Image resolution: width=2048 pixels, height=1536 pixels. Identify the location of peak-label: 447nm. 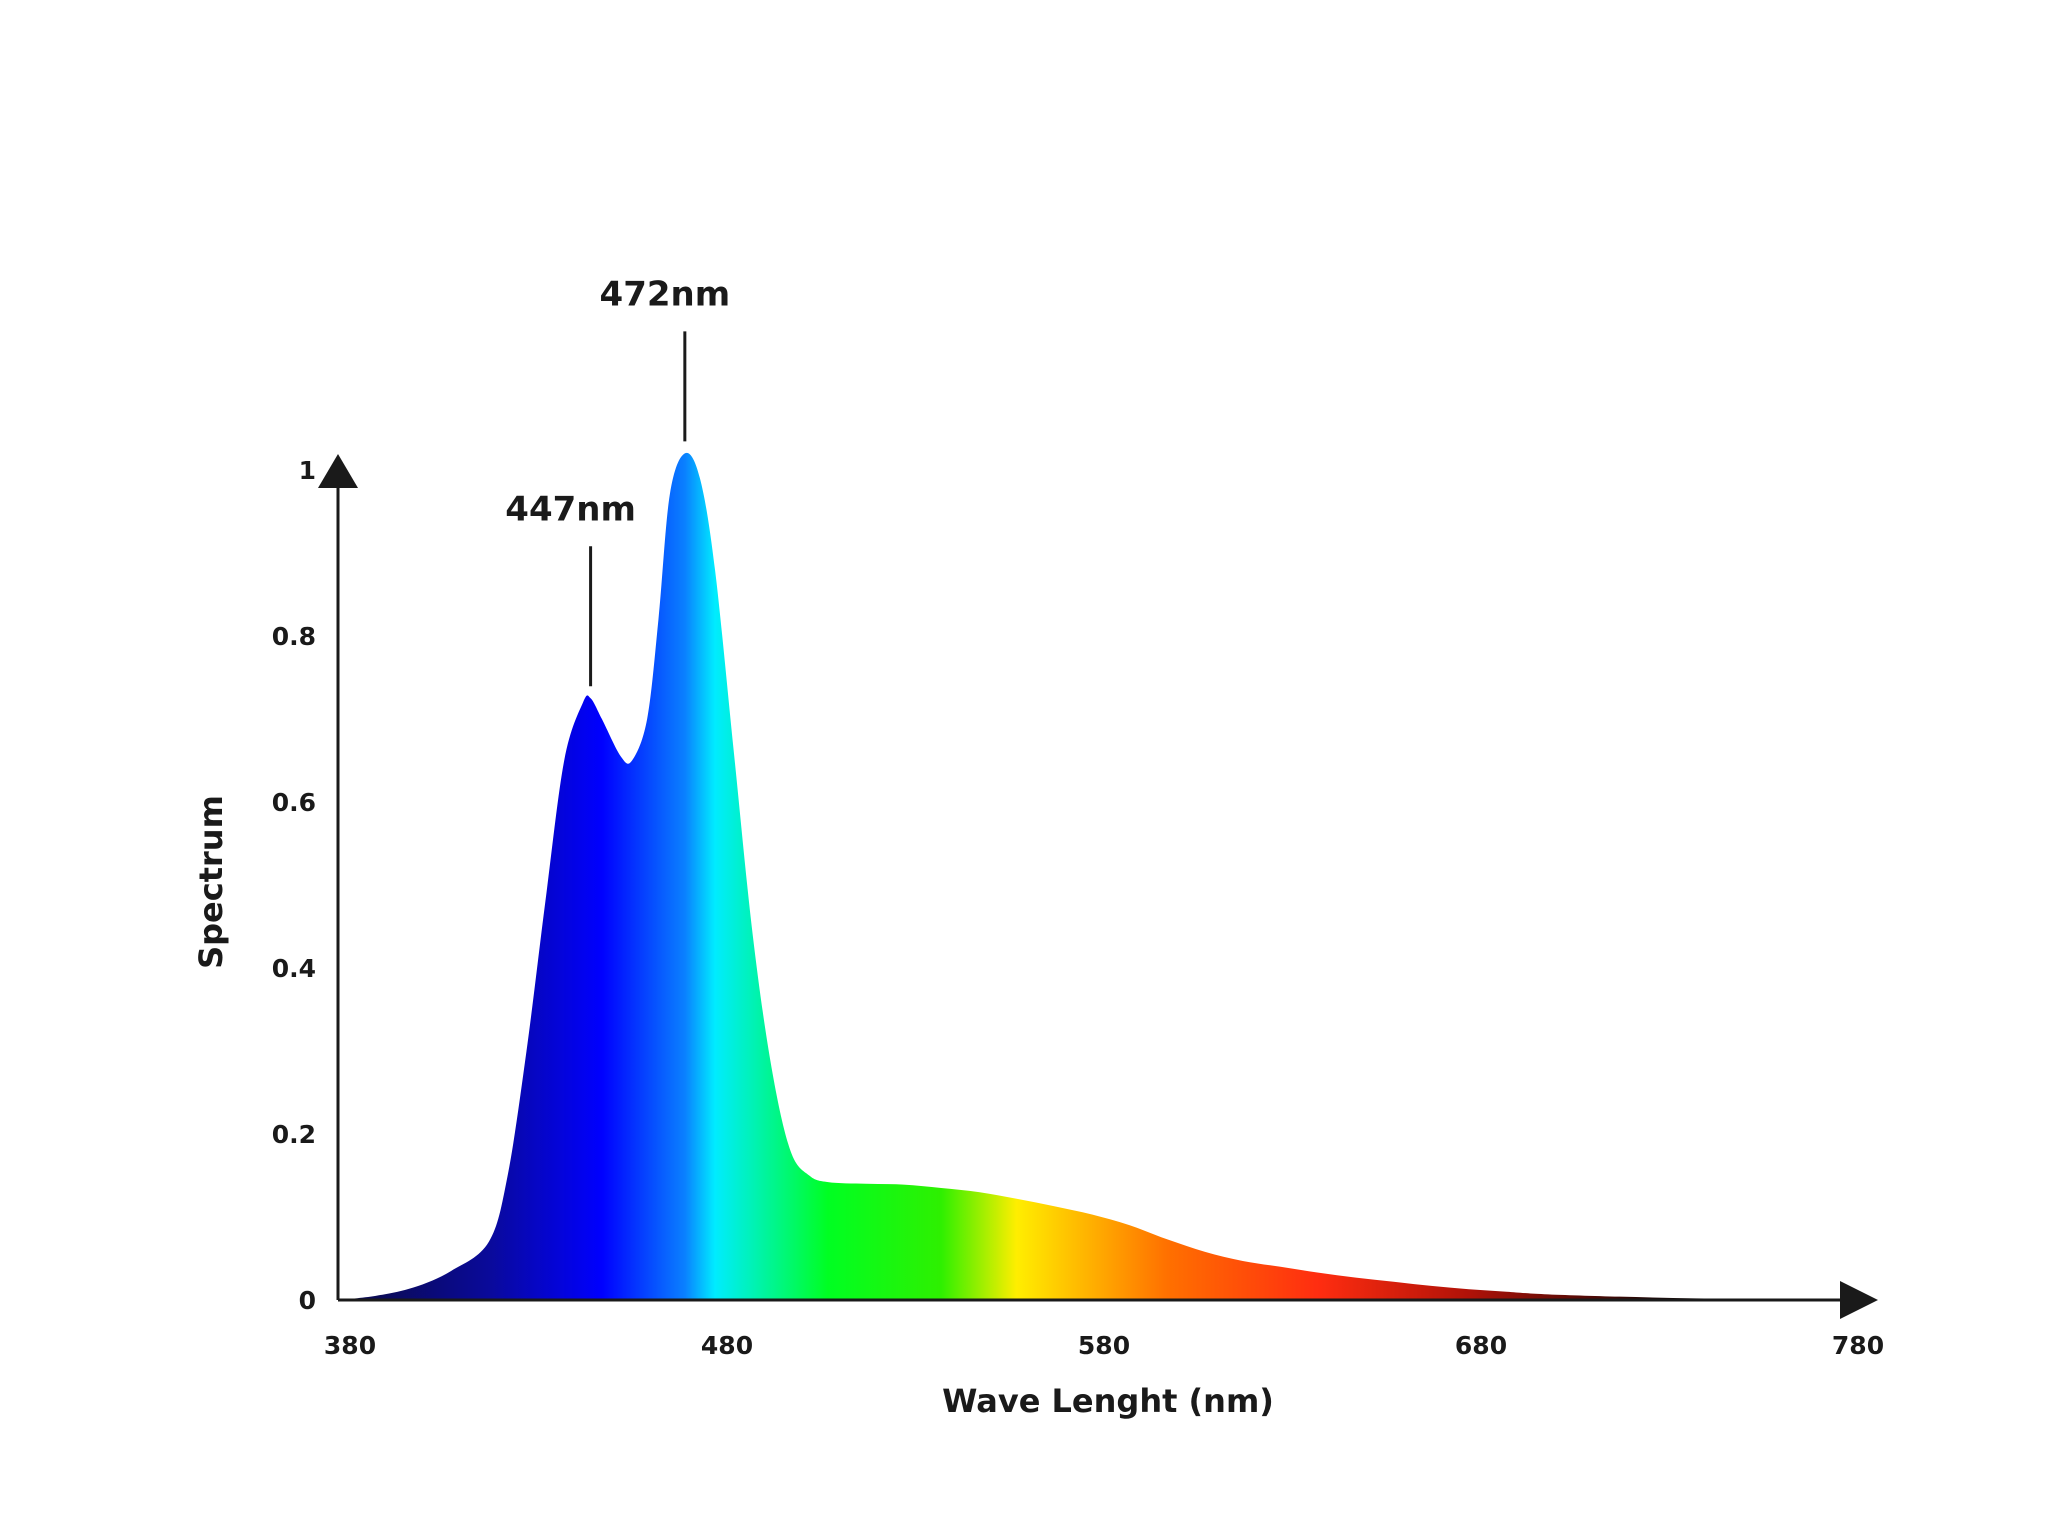
(570, 509).